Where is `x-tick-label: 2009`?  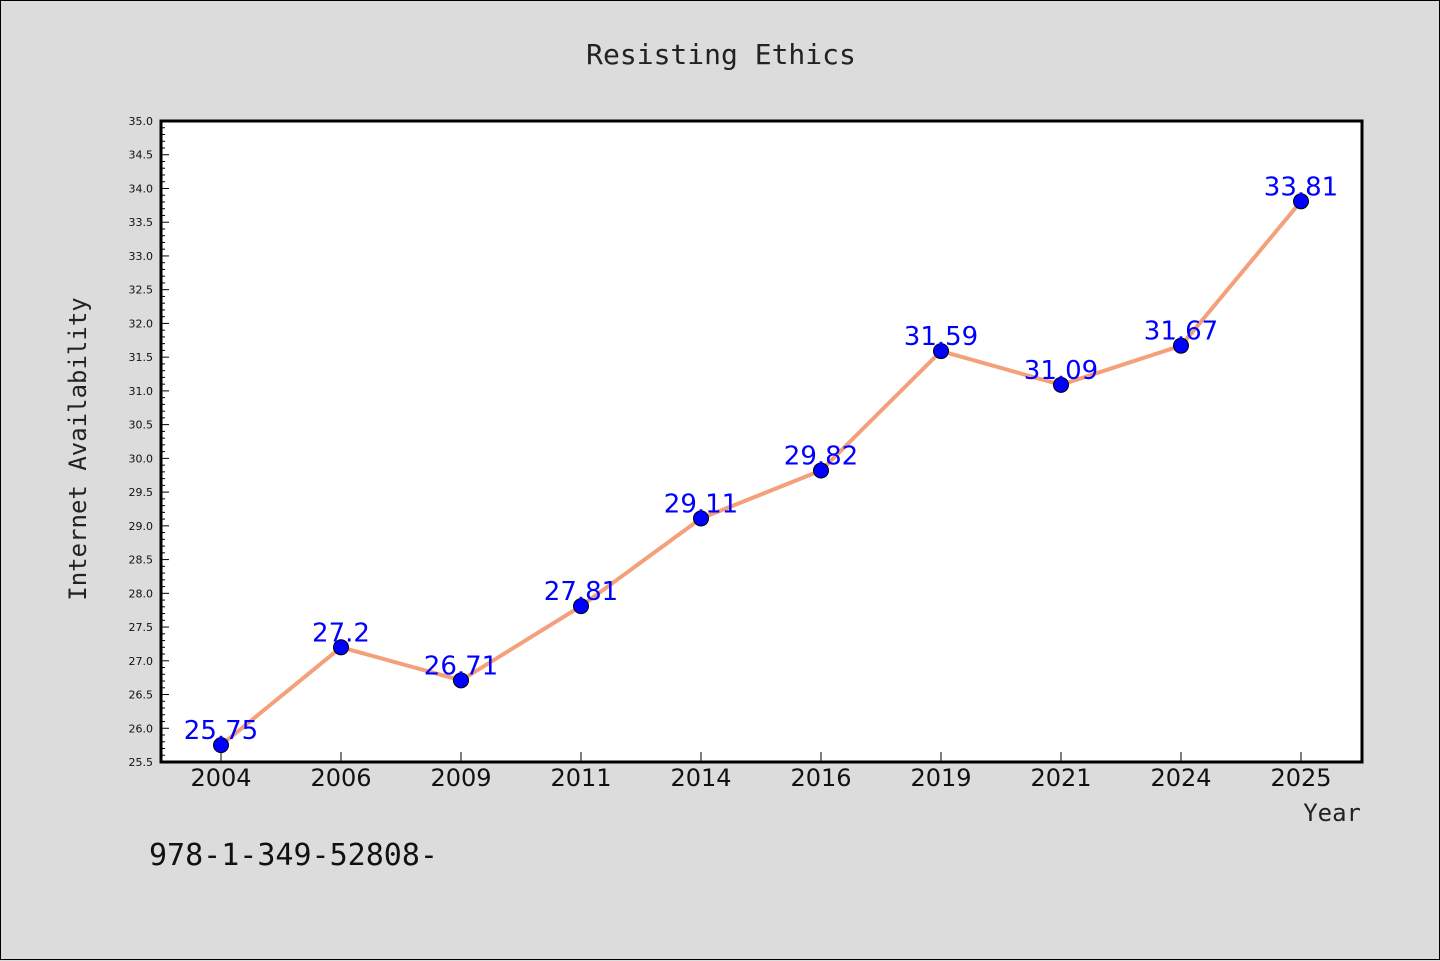
x-tick-label: 2009 is located at coordinates (460, 778).